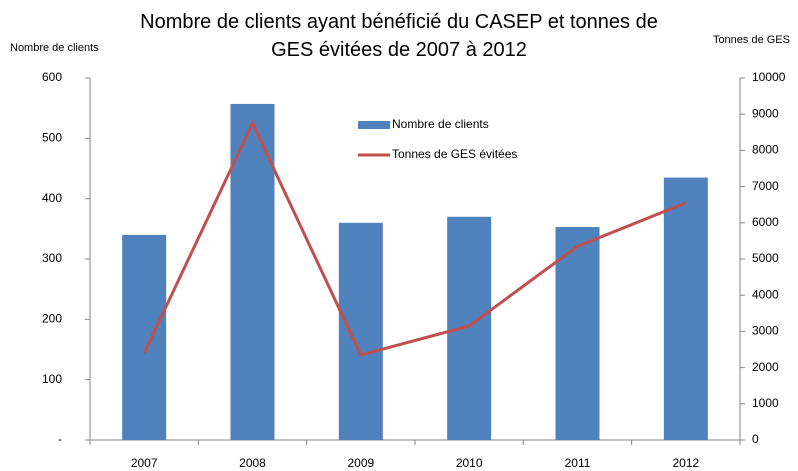 The image size is (798, 471). Describe the element at coordinates (60, 439) in the screenshot. I see `y-tick-label: -` at that location.